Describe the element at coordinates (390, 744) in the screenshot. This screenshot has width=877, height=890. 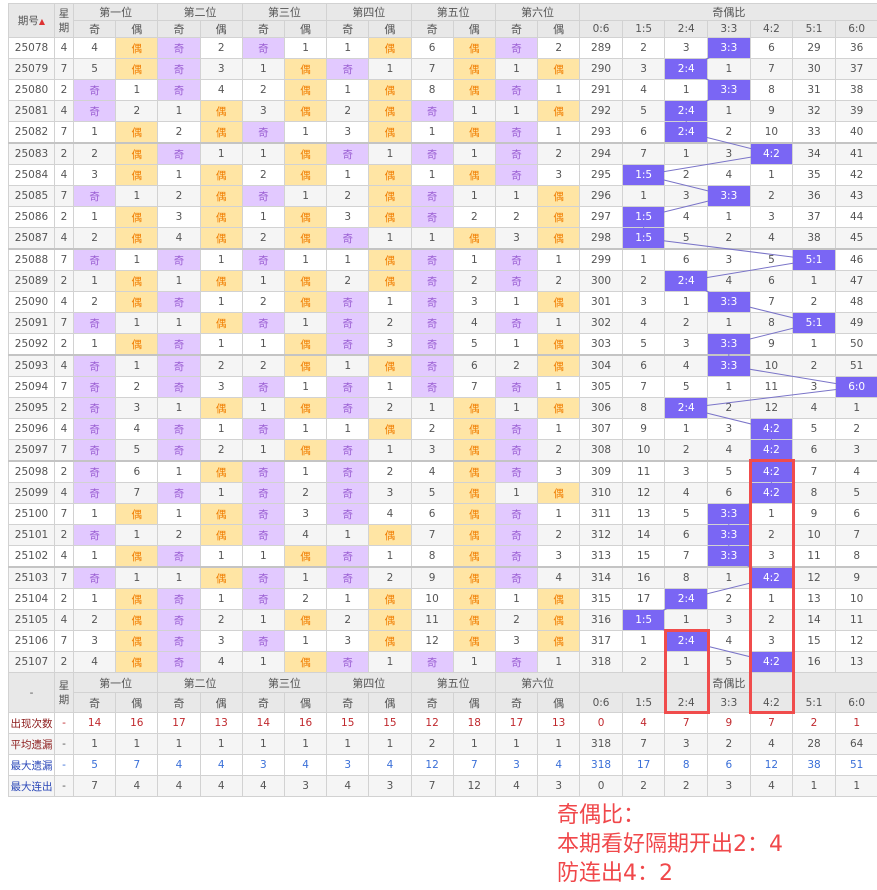
I see `stats-value: 1` at that location.